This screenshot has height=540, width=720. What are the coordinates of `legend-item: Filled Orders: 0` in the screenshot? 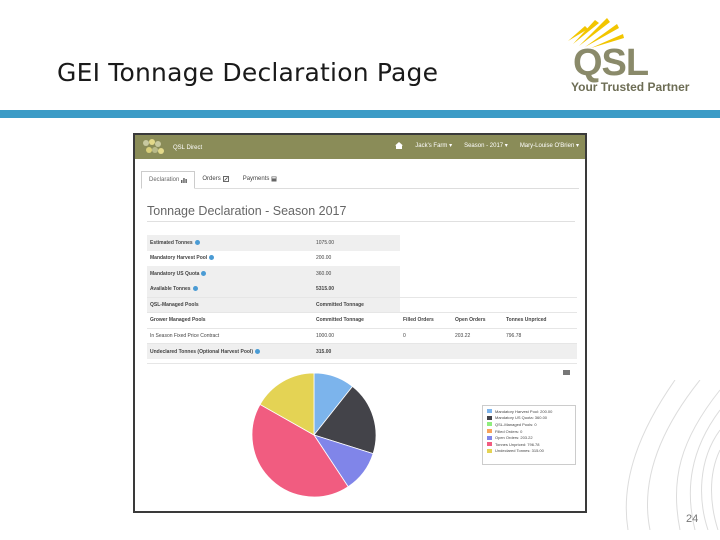 It's located at (529, 431).